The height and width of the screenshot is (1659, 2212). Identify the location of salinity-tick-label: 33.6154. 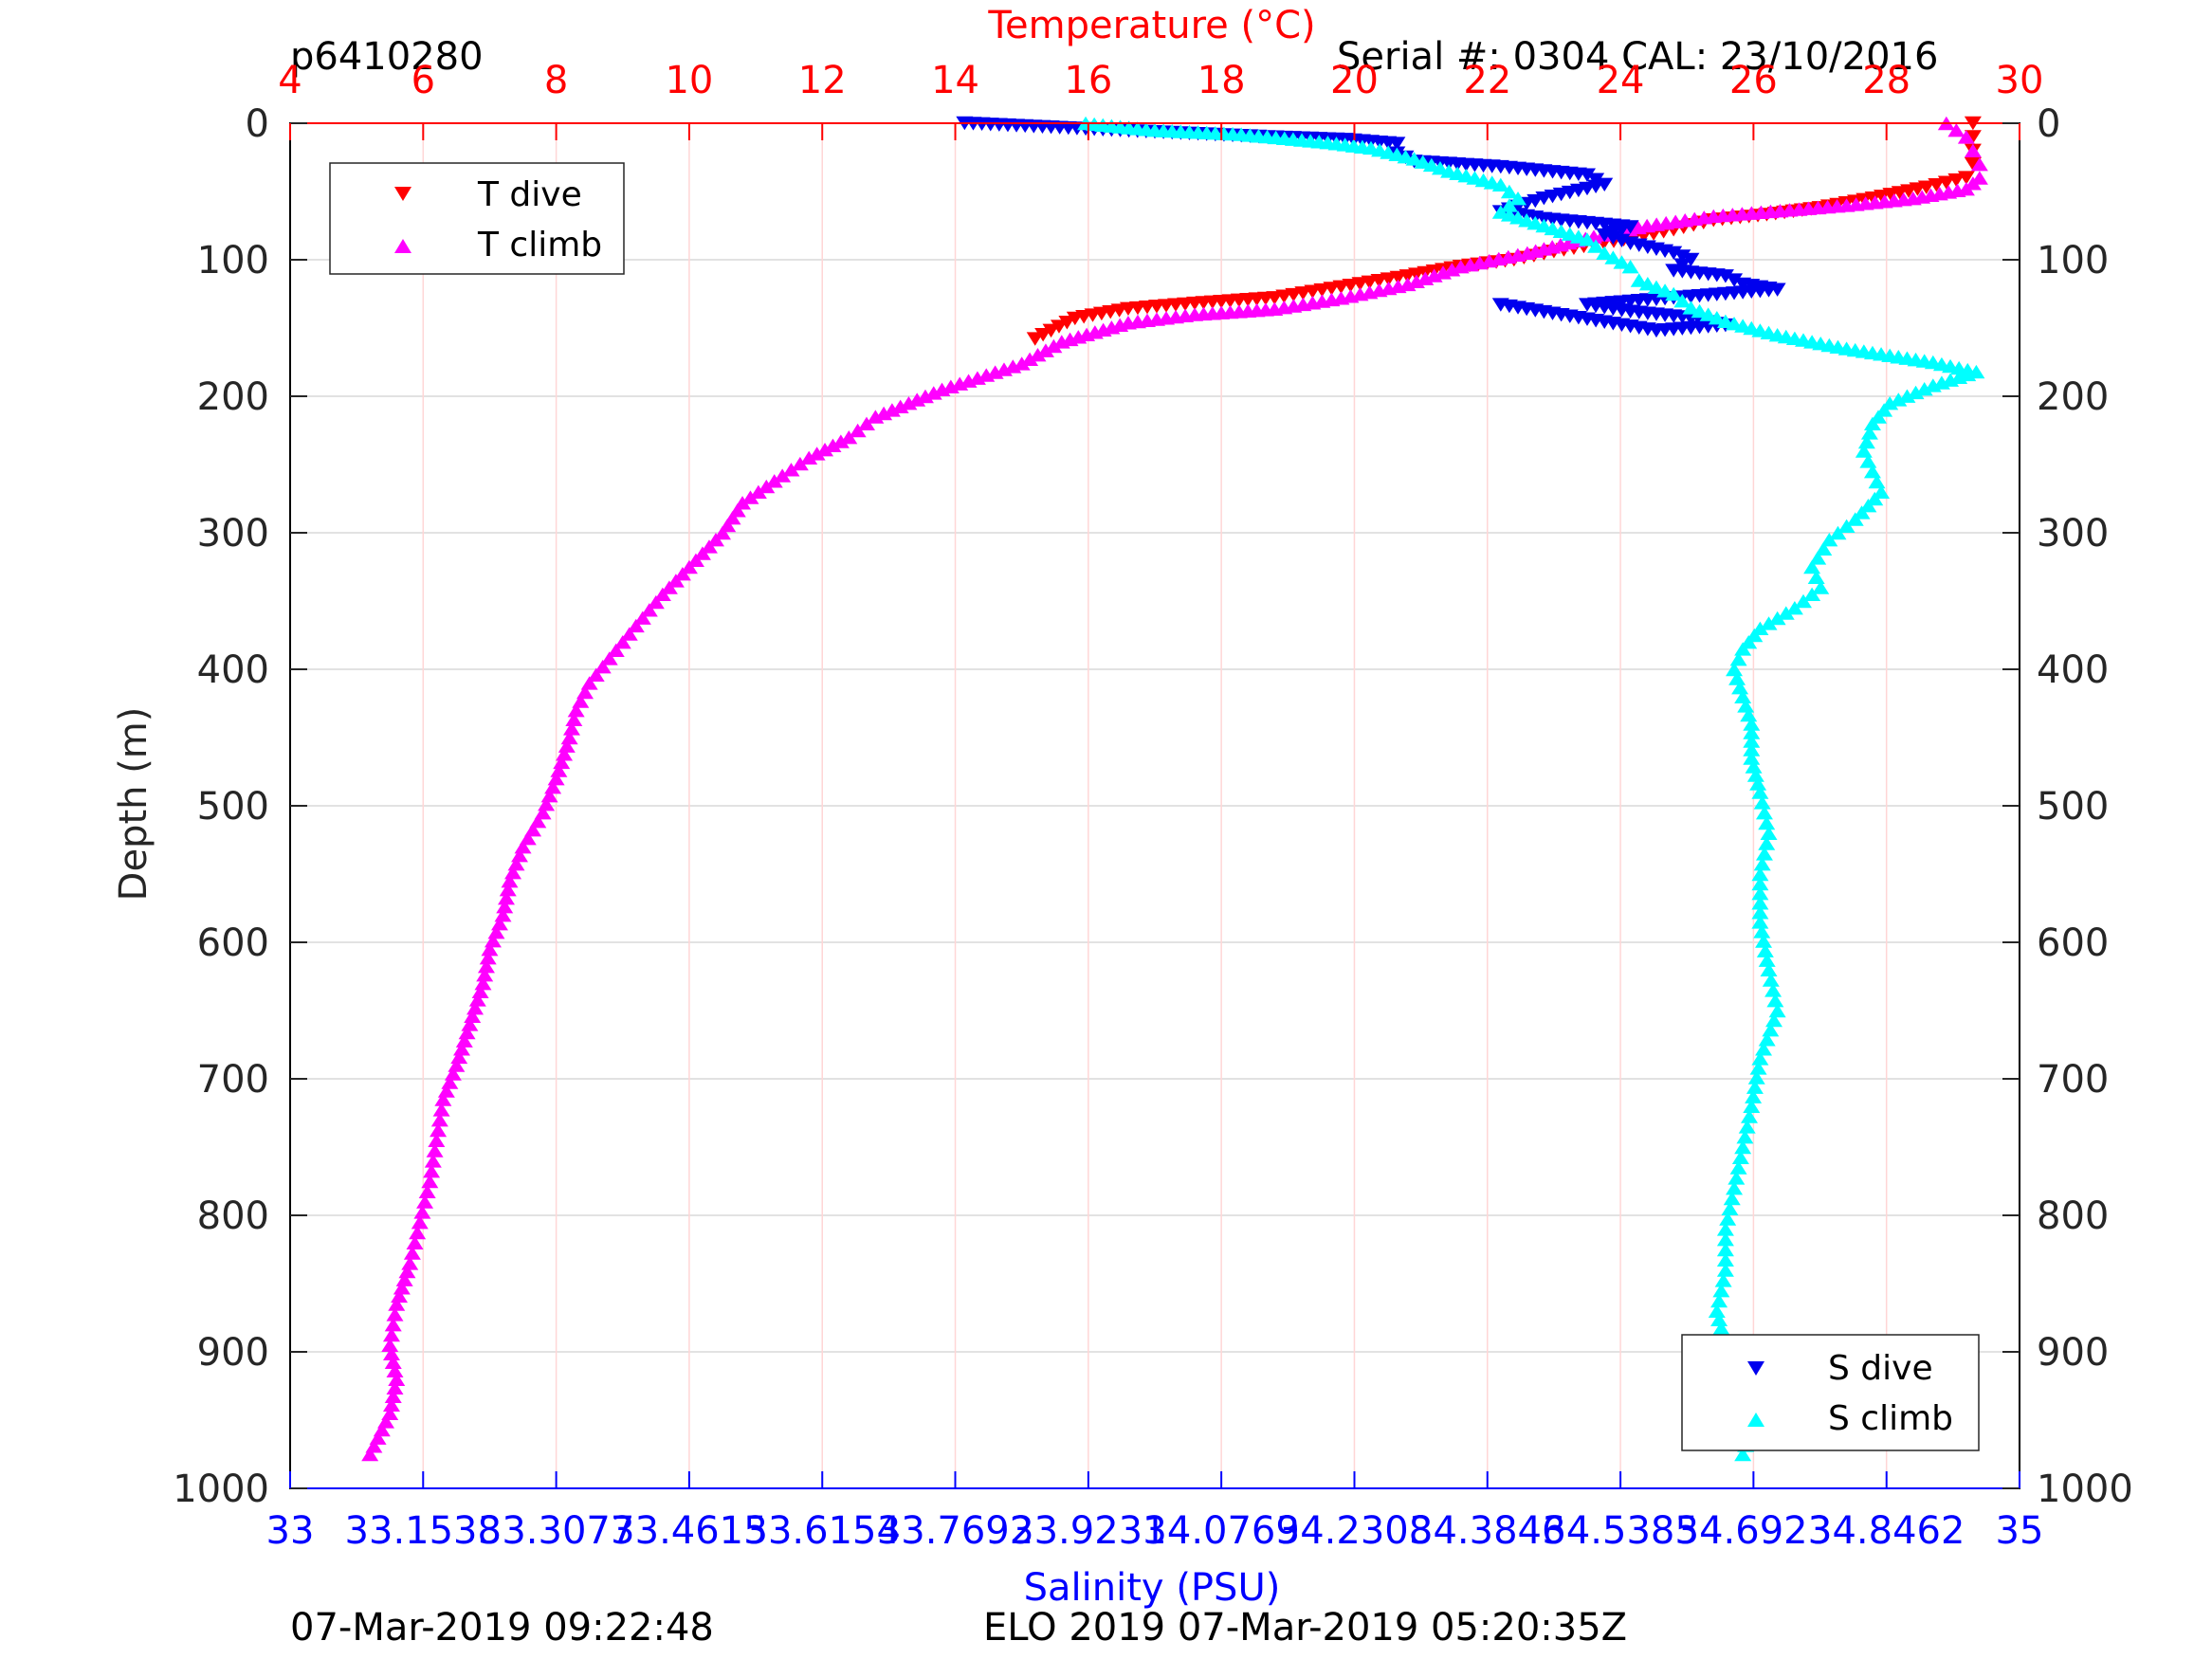
(822, 1531).